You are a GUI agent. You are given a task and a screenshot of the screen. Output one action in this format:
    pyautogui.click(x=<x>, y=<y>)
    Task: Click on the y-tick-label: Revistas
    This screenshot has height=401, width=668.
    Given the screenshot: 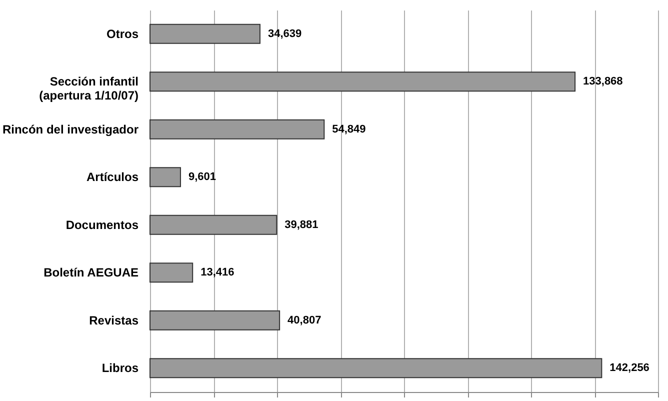 What is the action you would take?
    pyautogui.click(x=114, y=320)
    